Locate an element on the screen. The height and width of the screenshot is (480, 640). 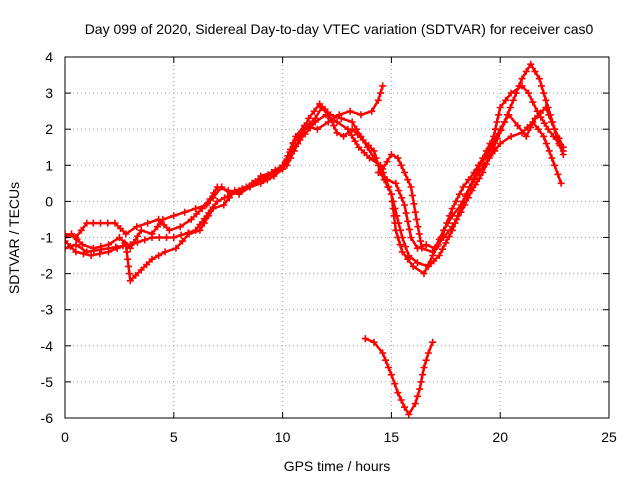
y-tick-label: -3 is located at coordinates (47, 310).